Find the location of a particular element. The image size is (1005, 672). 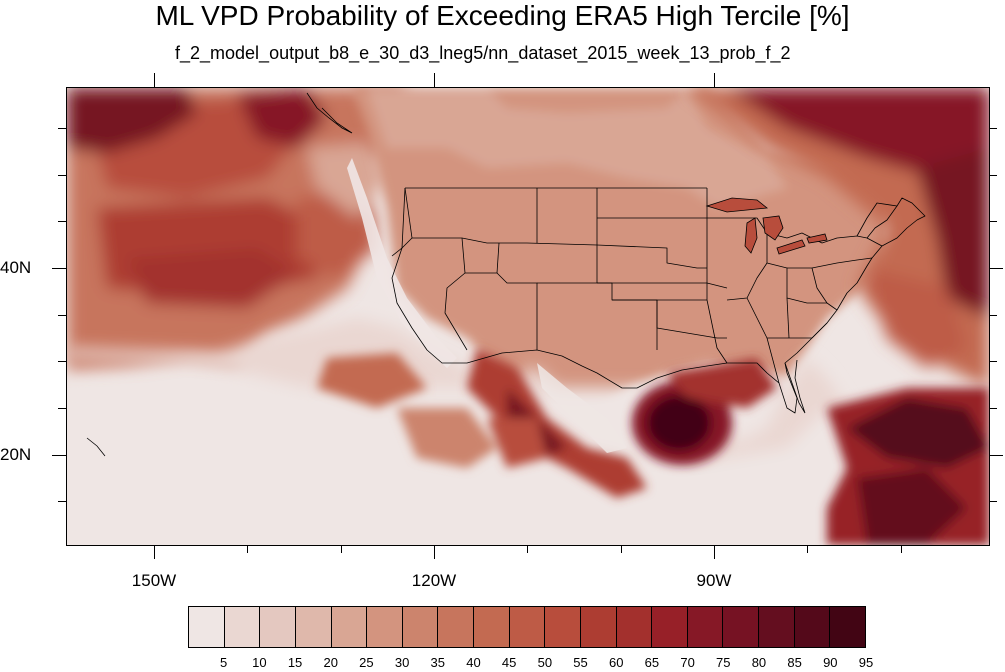

colorbar-label: 30 is located at coordinates (402, 662).